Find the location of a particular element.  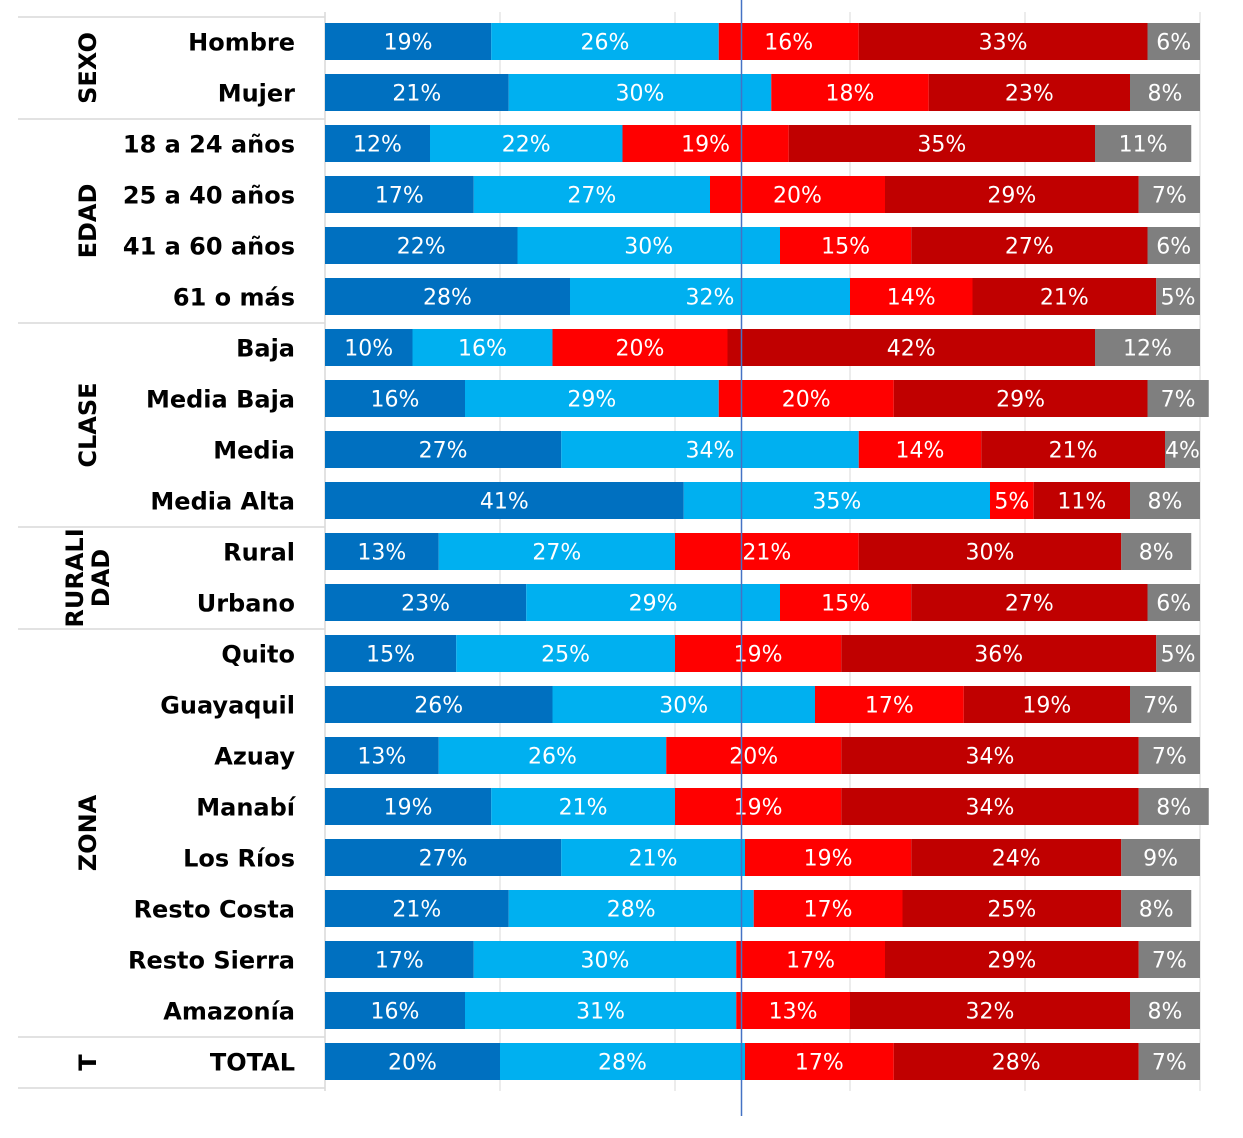

data-label: 10% is located at coordinates (368, 349).